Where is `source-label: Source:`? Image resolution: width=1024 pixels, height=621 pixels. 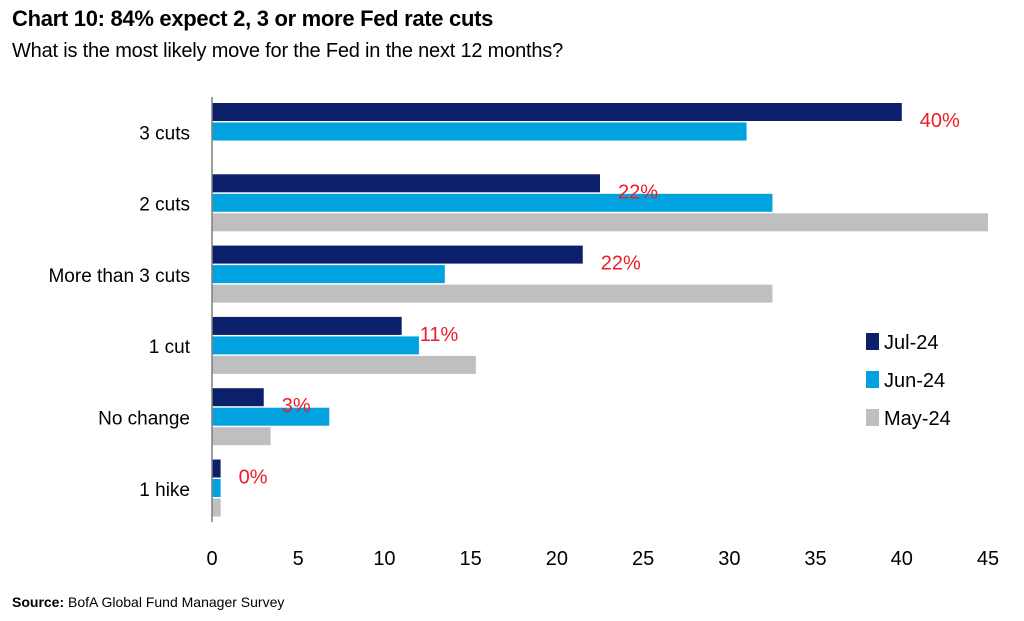
source-label: Source: is located at coordinates (38, 602).